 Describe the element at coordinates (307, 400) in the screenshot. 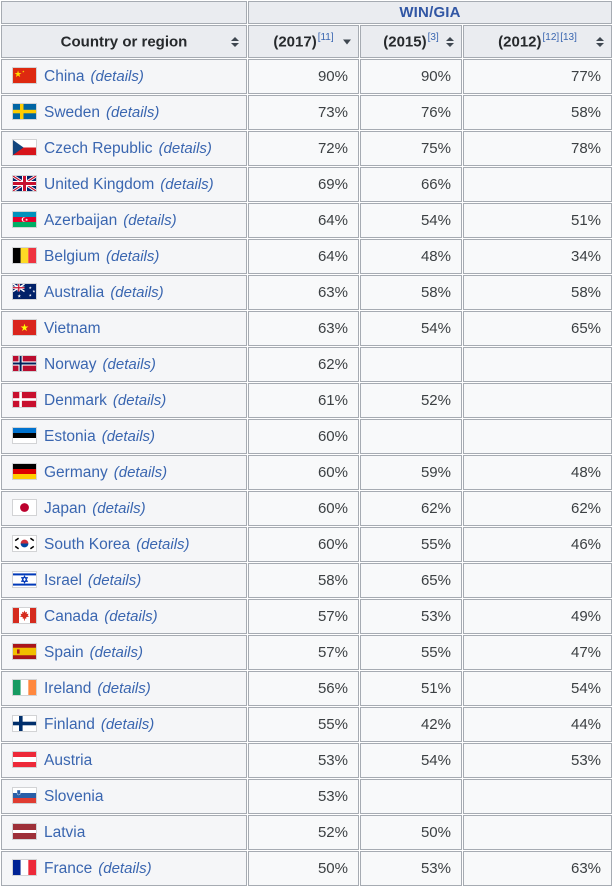

I see `table-row: Denmark (details) 61% 52%` at that location.